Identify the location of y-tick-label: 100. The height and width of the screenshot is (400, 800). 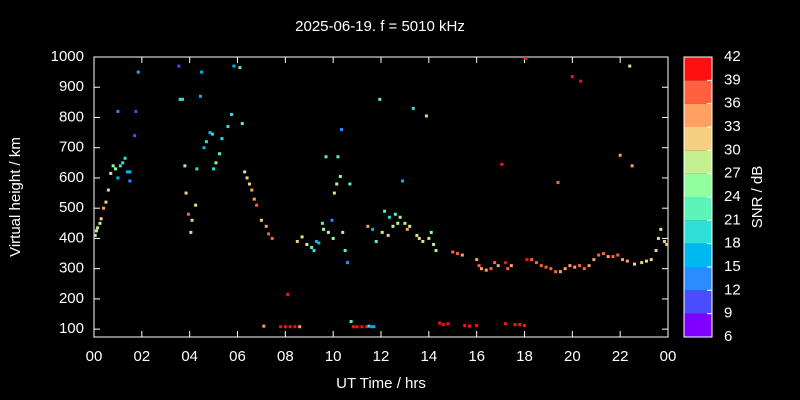
(71, 328).